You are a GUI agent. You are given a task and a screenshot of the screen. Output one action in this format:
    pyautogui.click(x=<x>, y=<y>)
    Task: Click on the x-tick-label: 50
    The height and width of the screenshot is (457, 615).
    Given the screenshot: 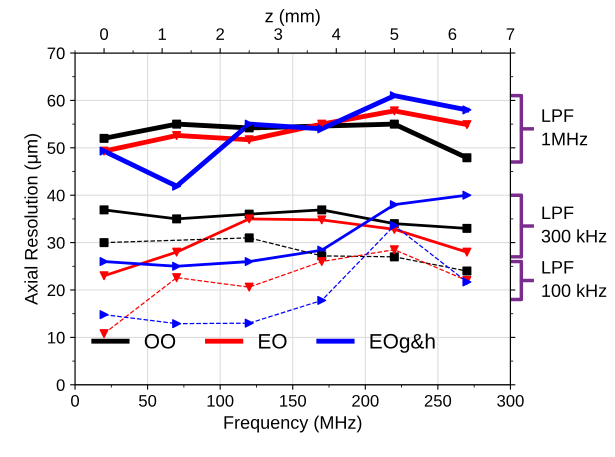 What is the action you would take?
    pyautogui.click(x=147, y=400)
    